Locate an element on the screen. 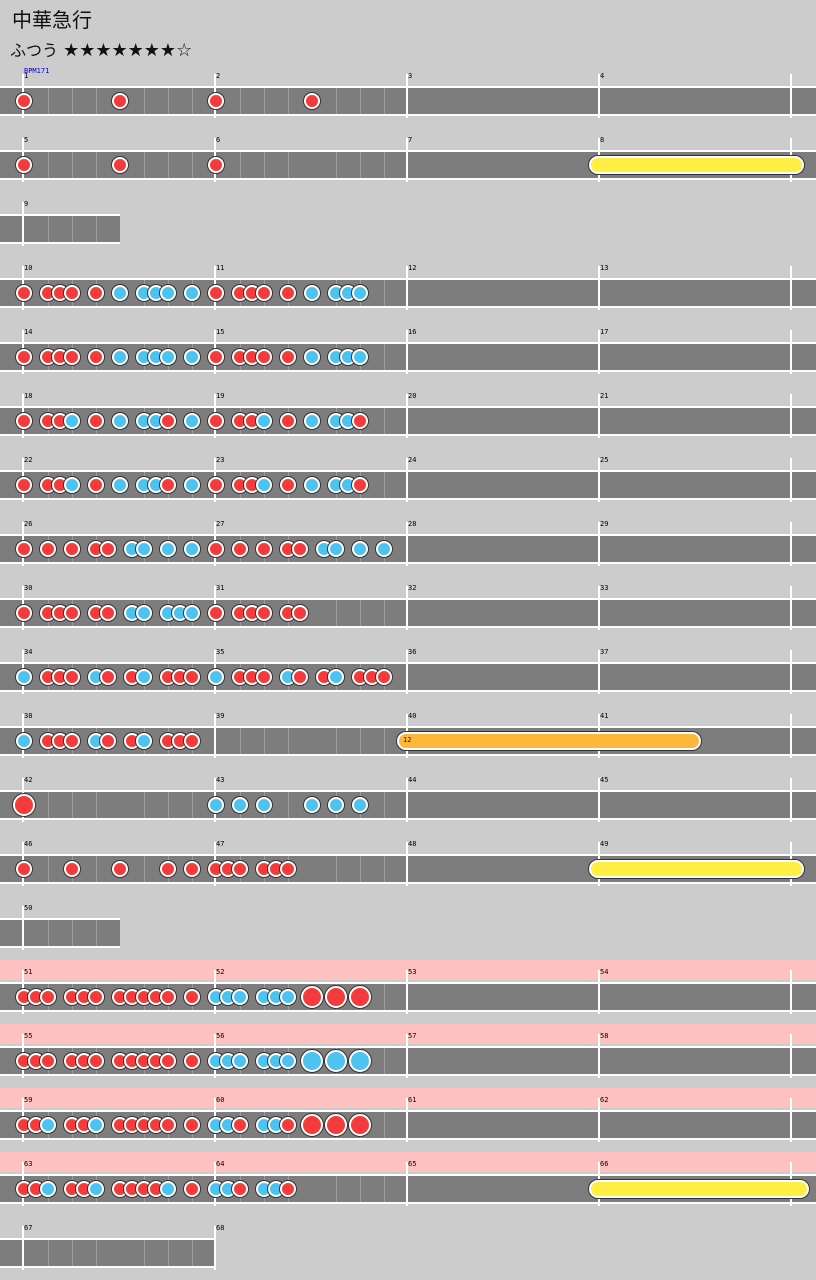 Image resolution: width=816 pixels, height=1280 pixels. measure-number: 8 is located at coordinates (602, 140).